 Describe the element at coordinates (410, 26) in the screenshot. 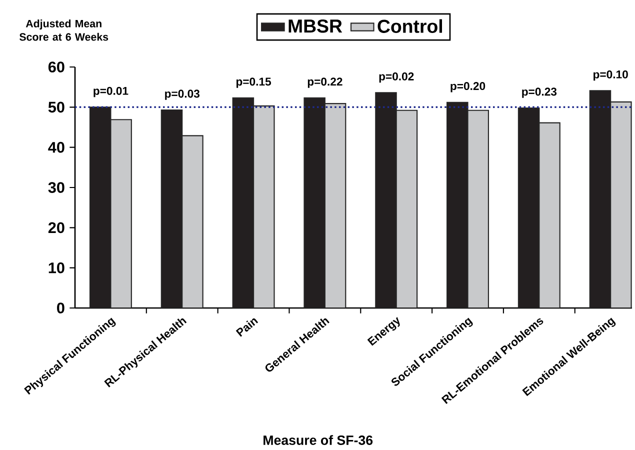

I see `legend-label: Control` at that location.